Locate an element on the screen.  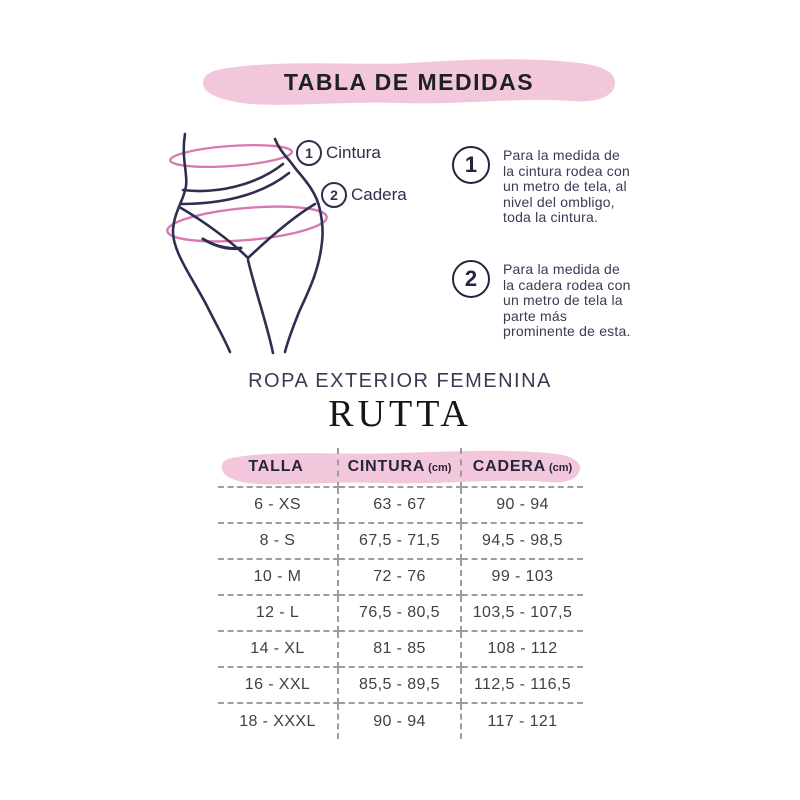
page-title: TABLA DE MEDIDAS is located at coordinates (409, 82).